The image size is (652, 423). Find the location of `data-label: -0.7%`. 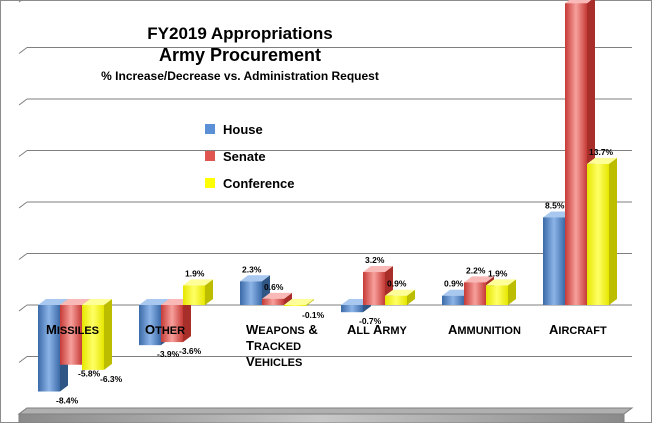

data-label: -0.7% is located at coordinates (370, 321).